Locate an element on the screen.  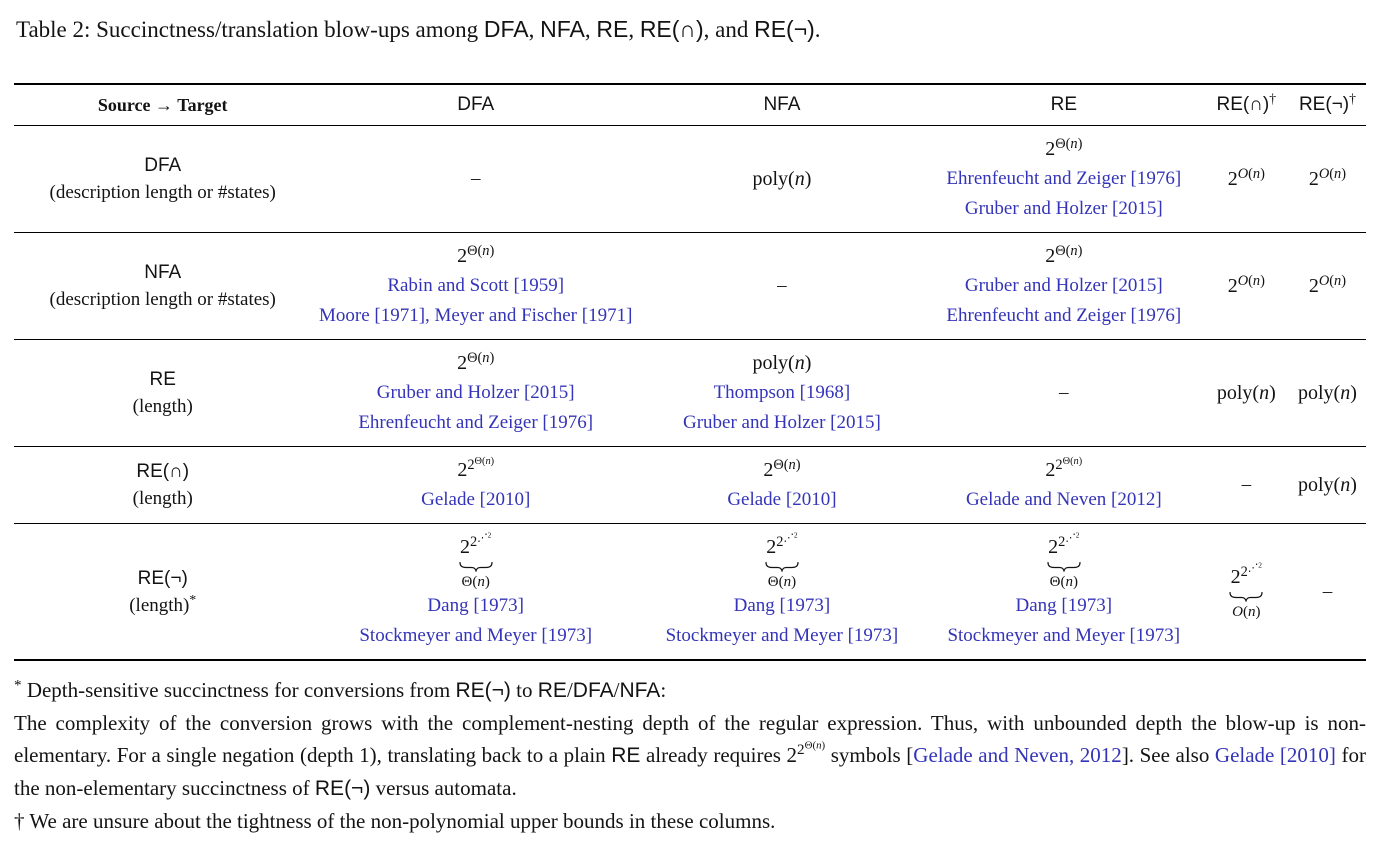
sans-term: RE(∩) is located at coordinates (671, 29).